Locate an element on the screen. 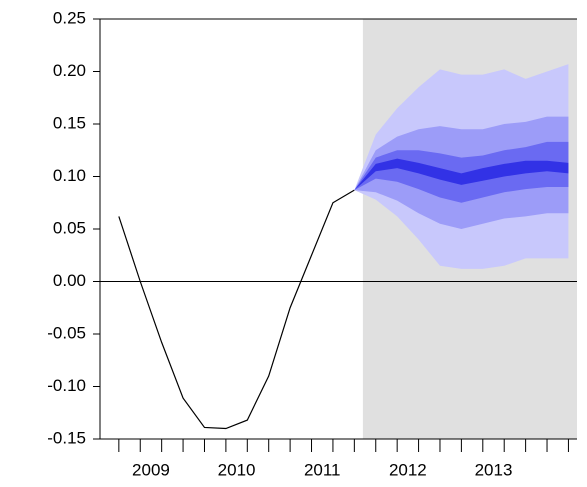 This screenshot has height=487, width=587. y-tick-label: 0.10 is located at coordinates (69, 175).